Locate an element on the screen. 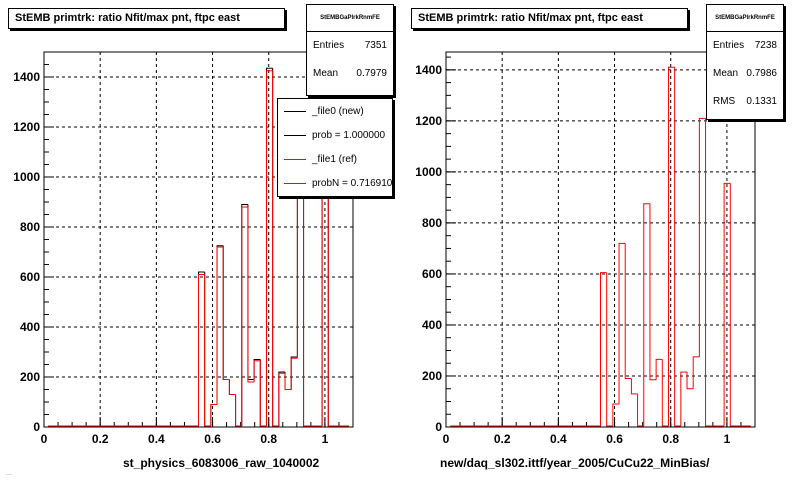 The width and height of the screenshot is (800, 480). right-stats-entries-row: Entries 7238 is located at coordinates (745, 46).